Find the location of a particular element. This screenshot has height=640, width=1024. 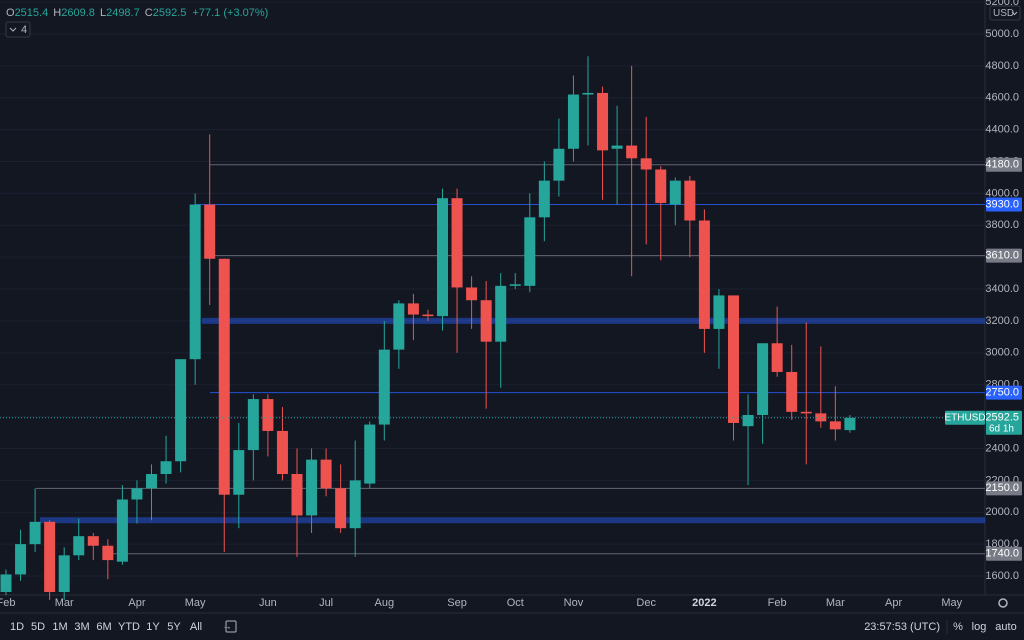

y-tick-label: 5000.0 is located at coordinates (1002, 34).